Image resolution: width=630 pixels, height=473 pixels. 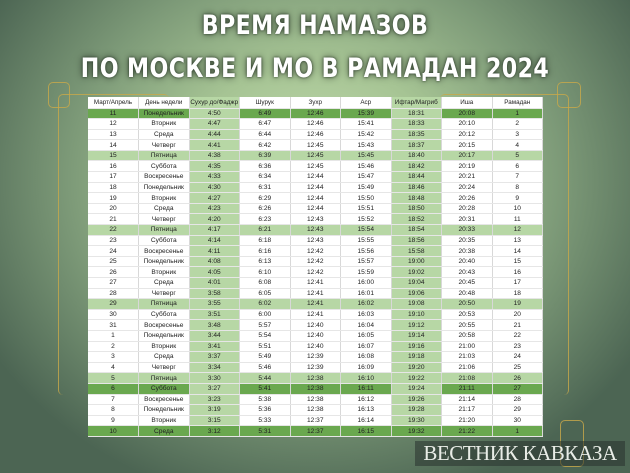 I want to click on table-cell: 20:12, so click(x=467, y=135).